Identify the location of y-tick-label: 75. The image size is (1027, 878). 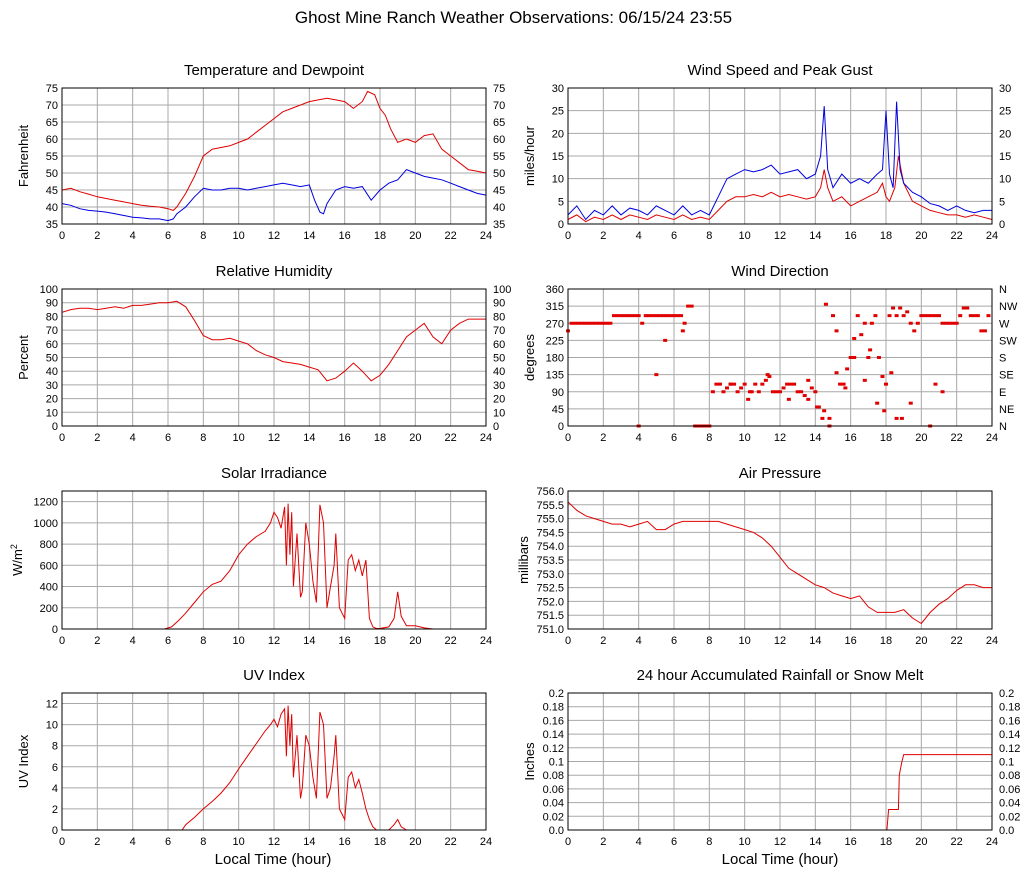
(52, 89).